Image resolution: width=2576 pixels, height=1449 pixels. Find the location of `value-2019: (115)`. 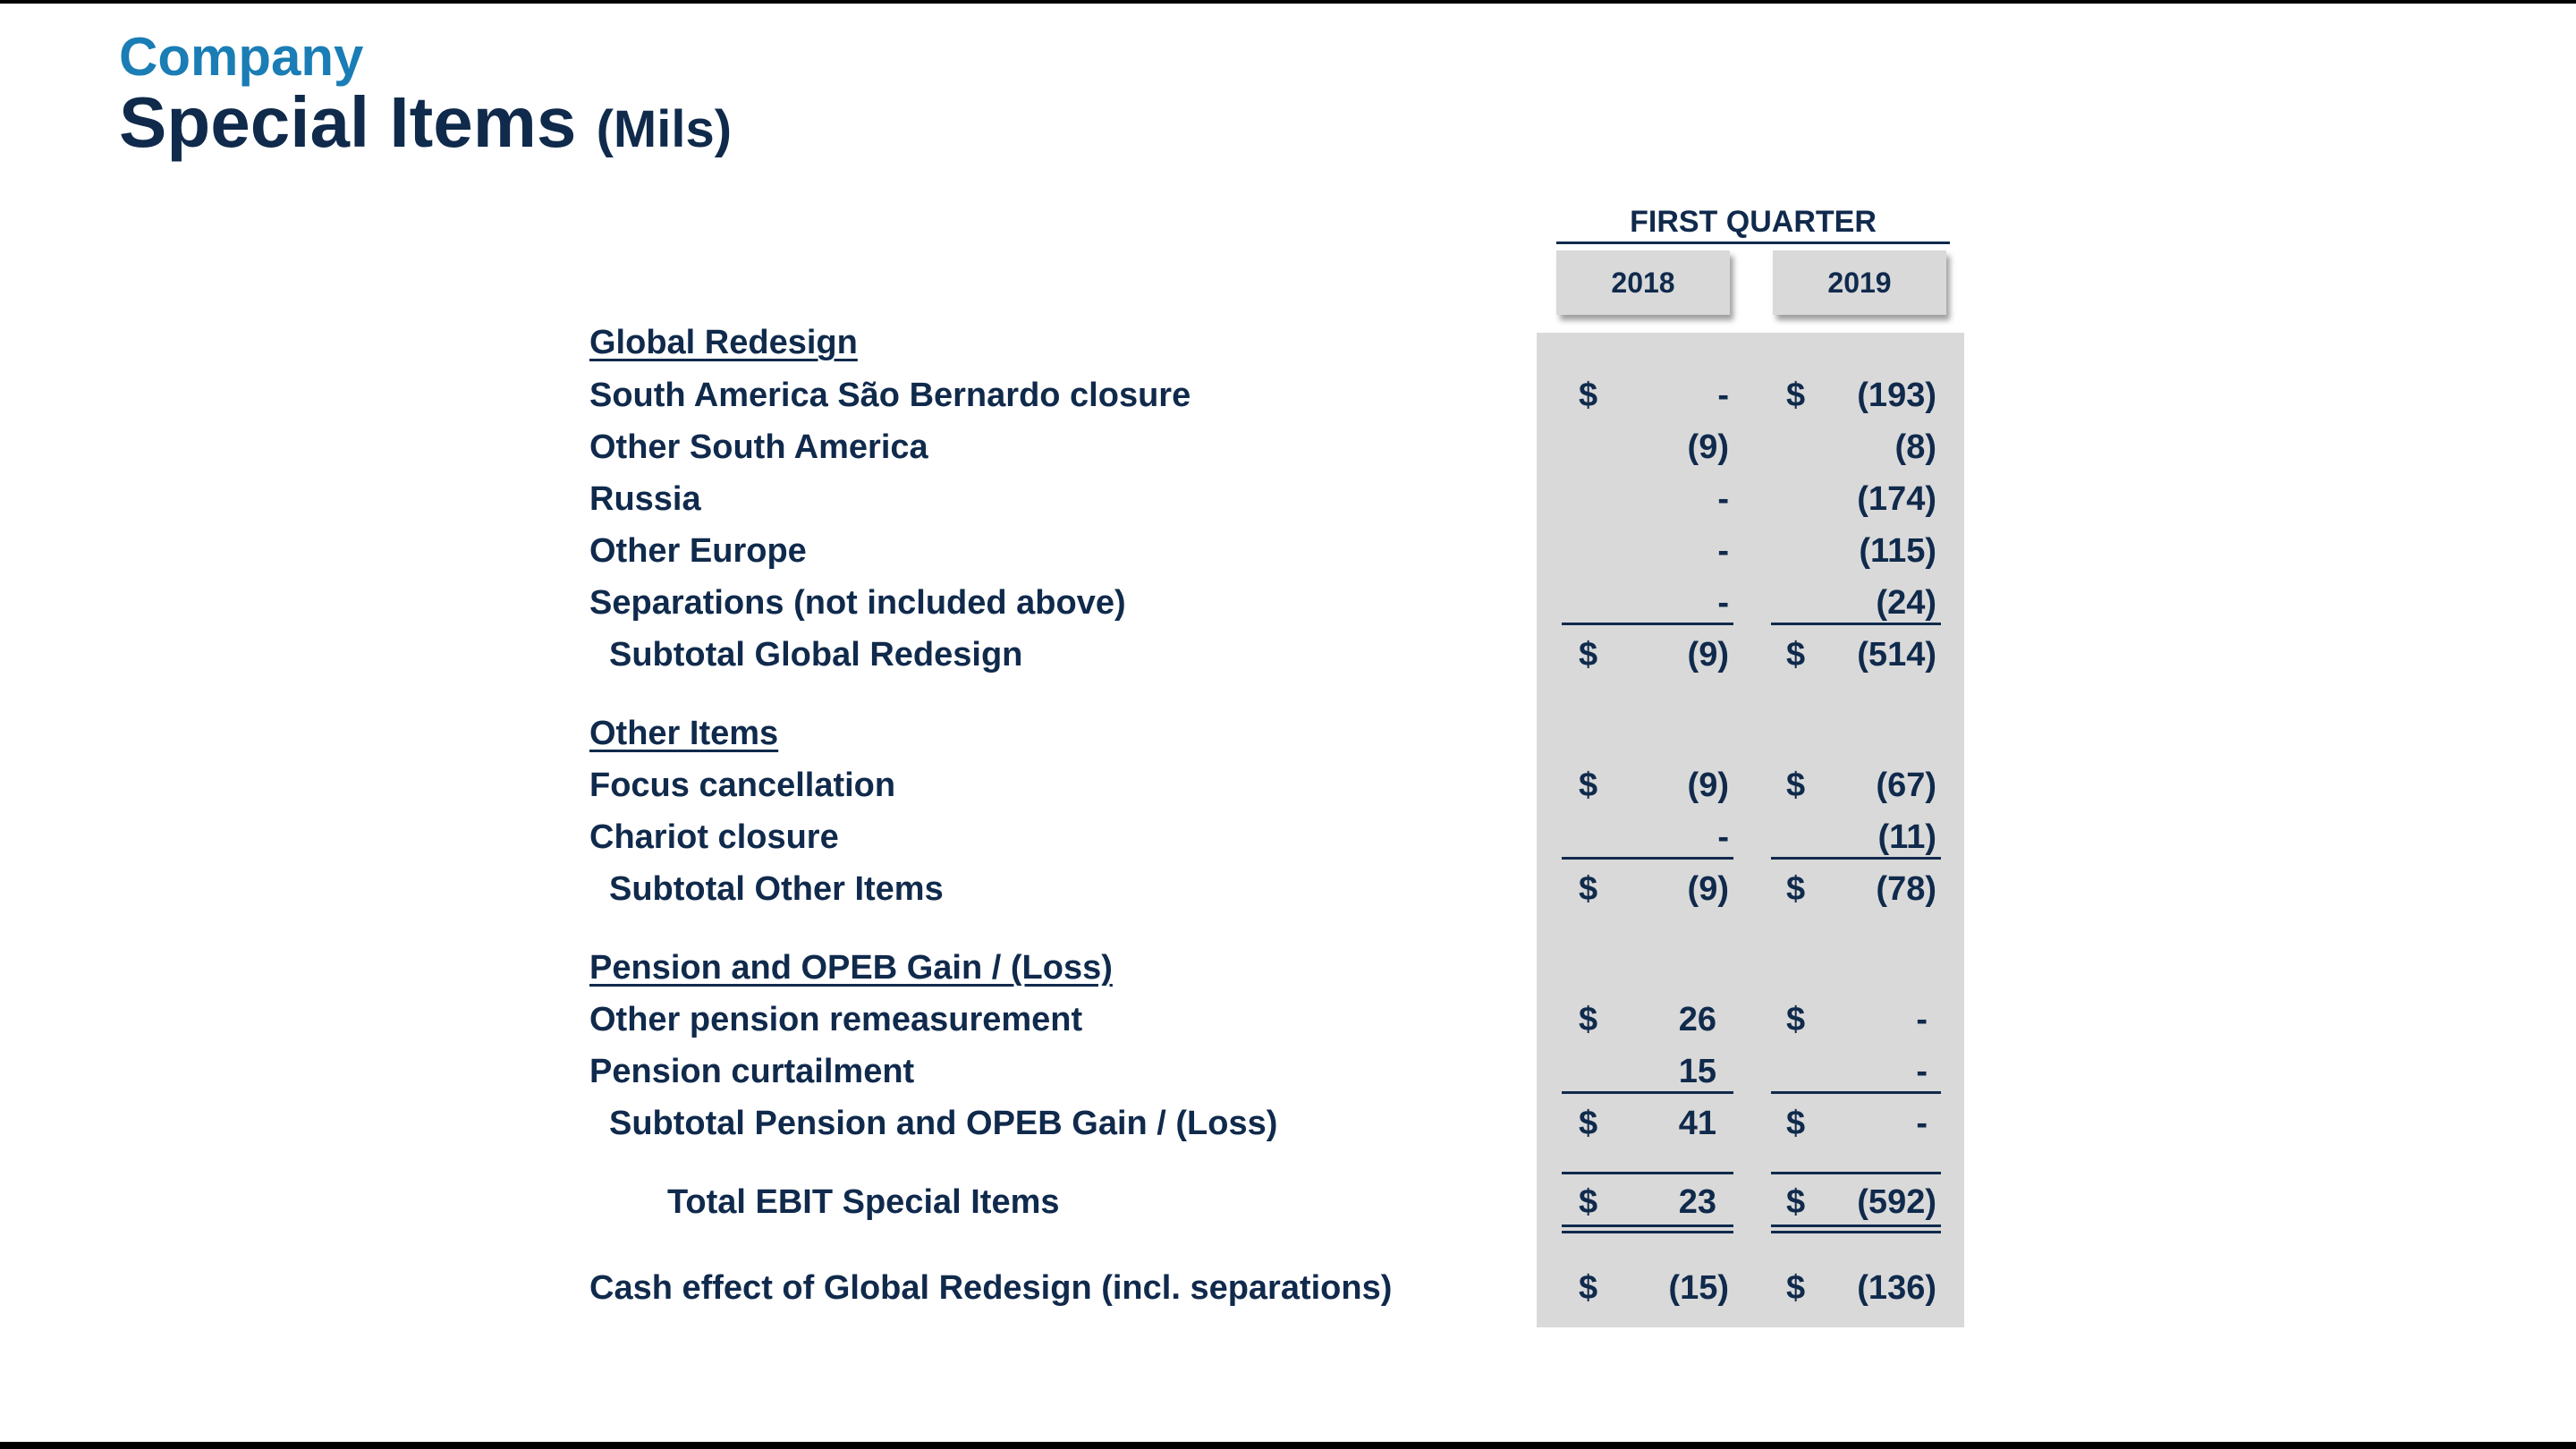

value-2019: (115) is located at coordinates (1897, 551).